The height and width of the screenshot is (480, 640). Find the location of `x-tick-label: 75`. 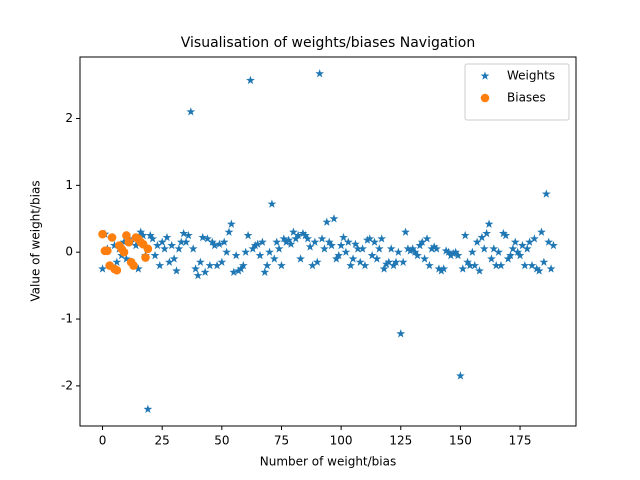

x-tick-label: 75 is located at coordinates (281, 441).